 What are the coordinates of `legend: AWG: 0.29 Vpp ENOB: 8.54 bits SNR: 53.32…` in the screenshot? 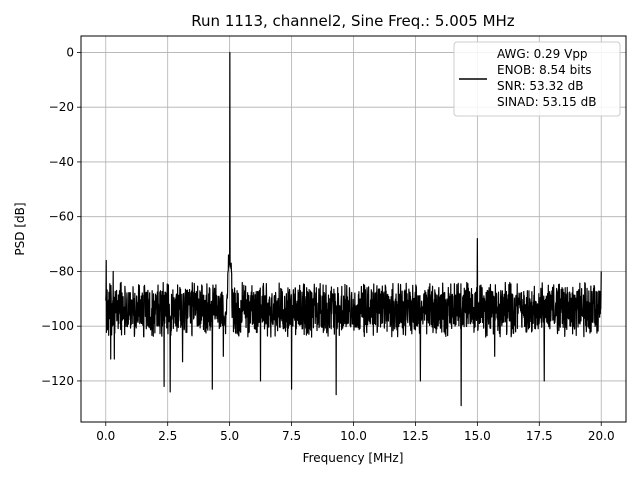 It's located at (537, 79).